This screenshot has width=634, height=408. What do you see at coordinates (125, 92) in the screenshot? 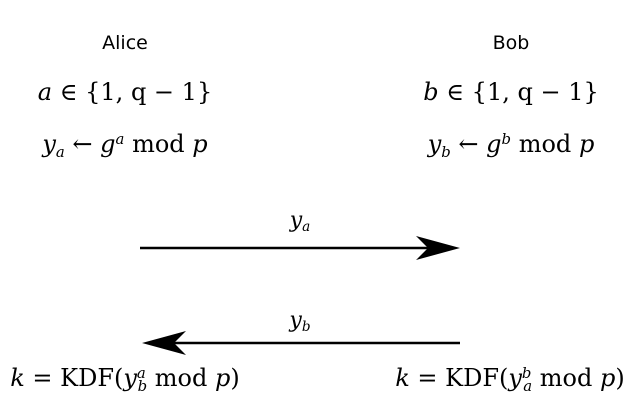
I see `alice-secret-choice: a ∈ {1, q − 1}` at bounding box center [125, 92].